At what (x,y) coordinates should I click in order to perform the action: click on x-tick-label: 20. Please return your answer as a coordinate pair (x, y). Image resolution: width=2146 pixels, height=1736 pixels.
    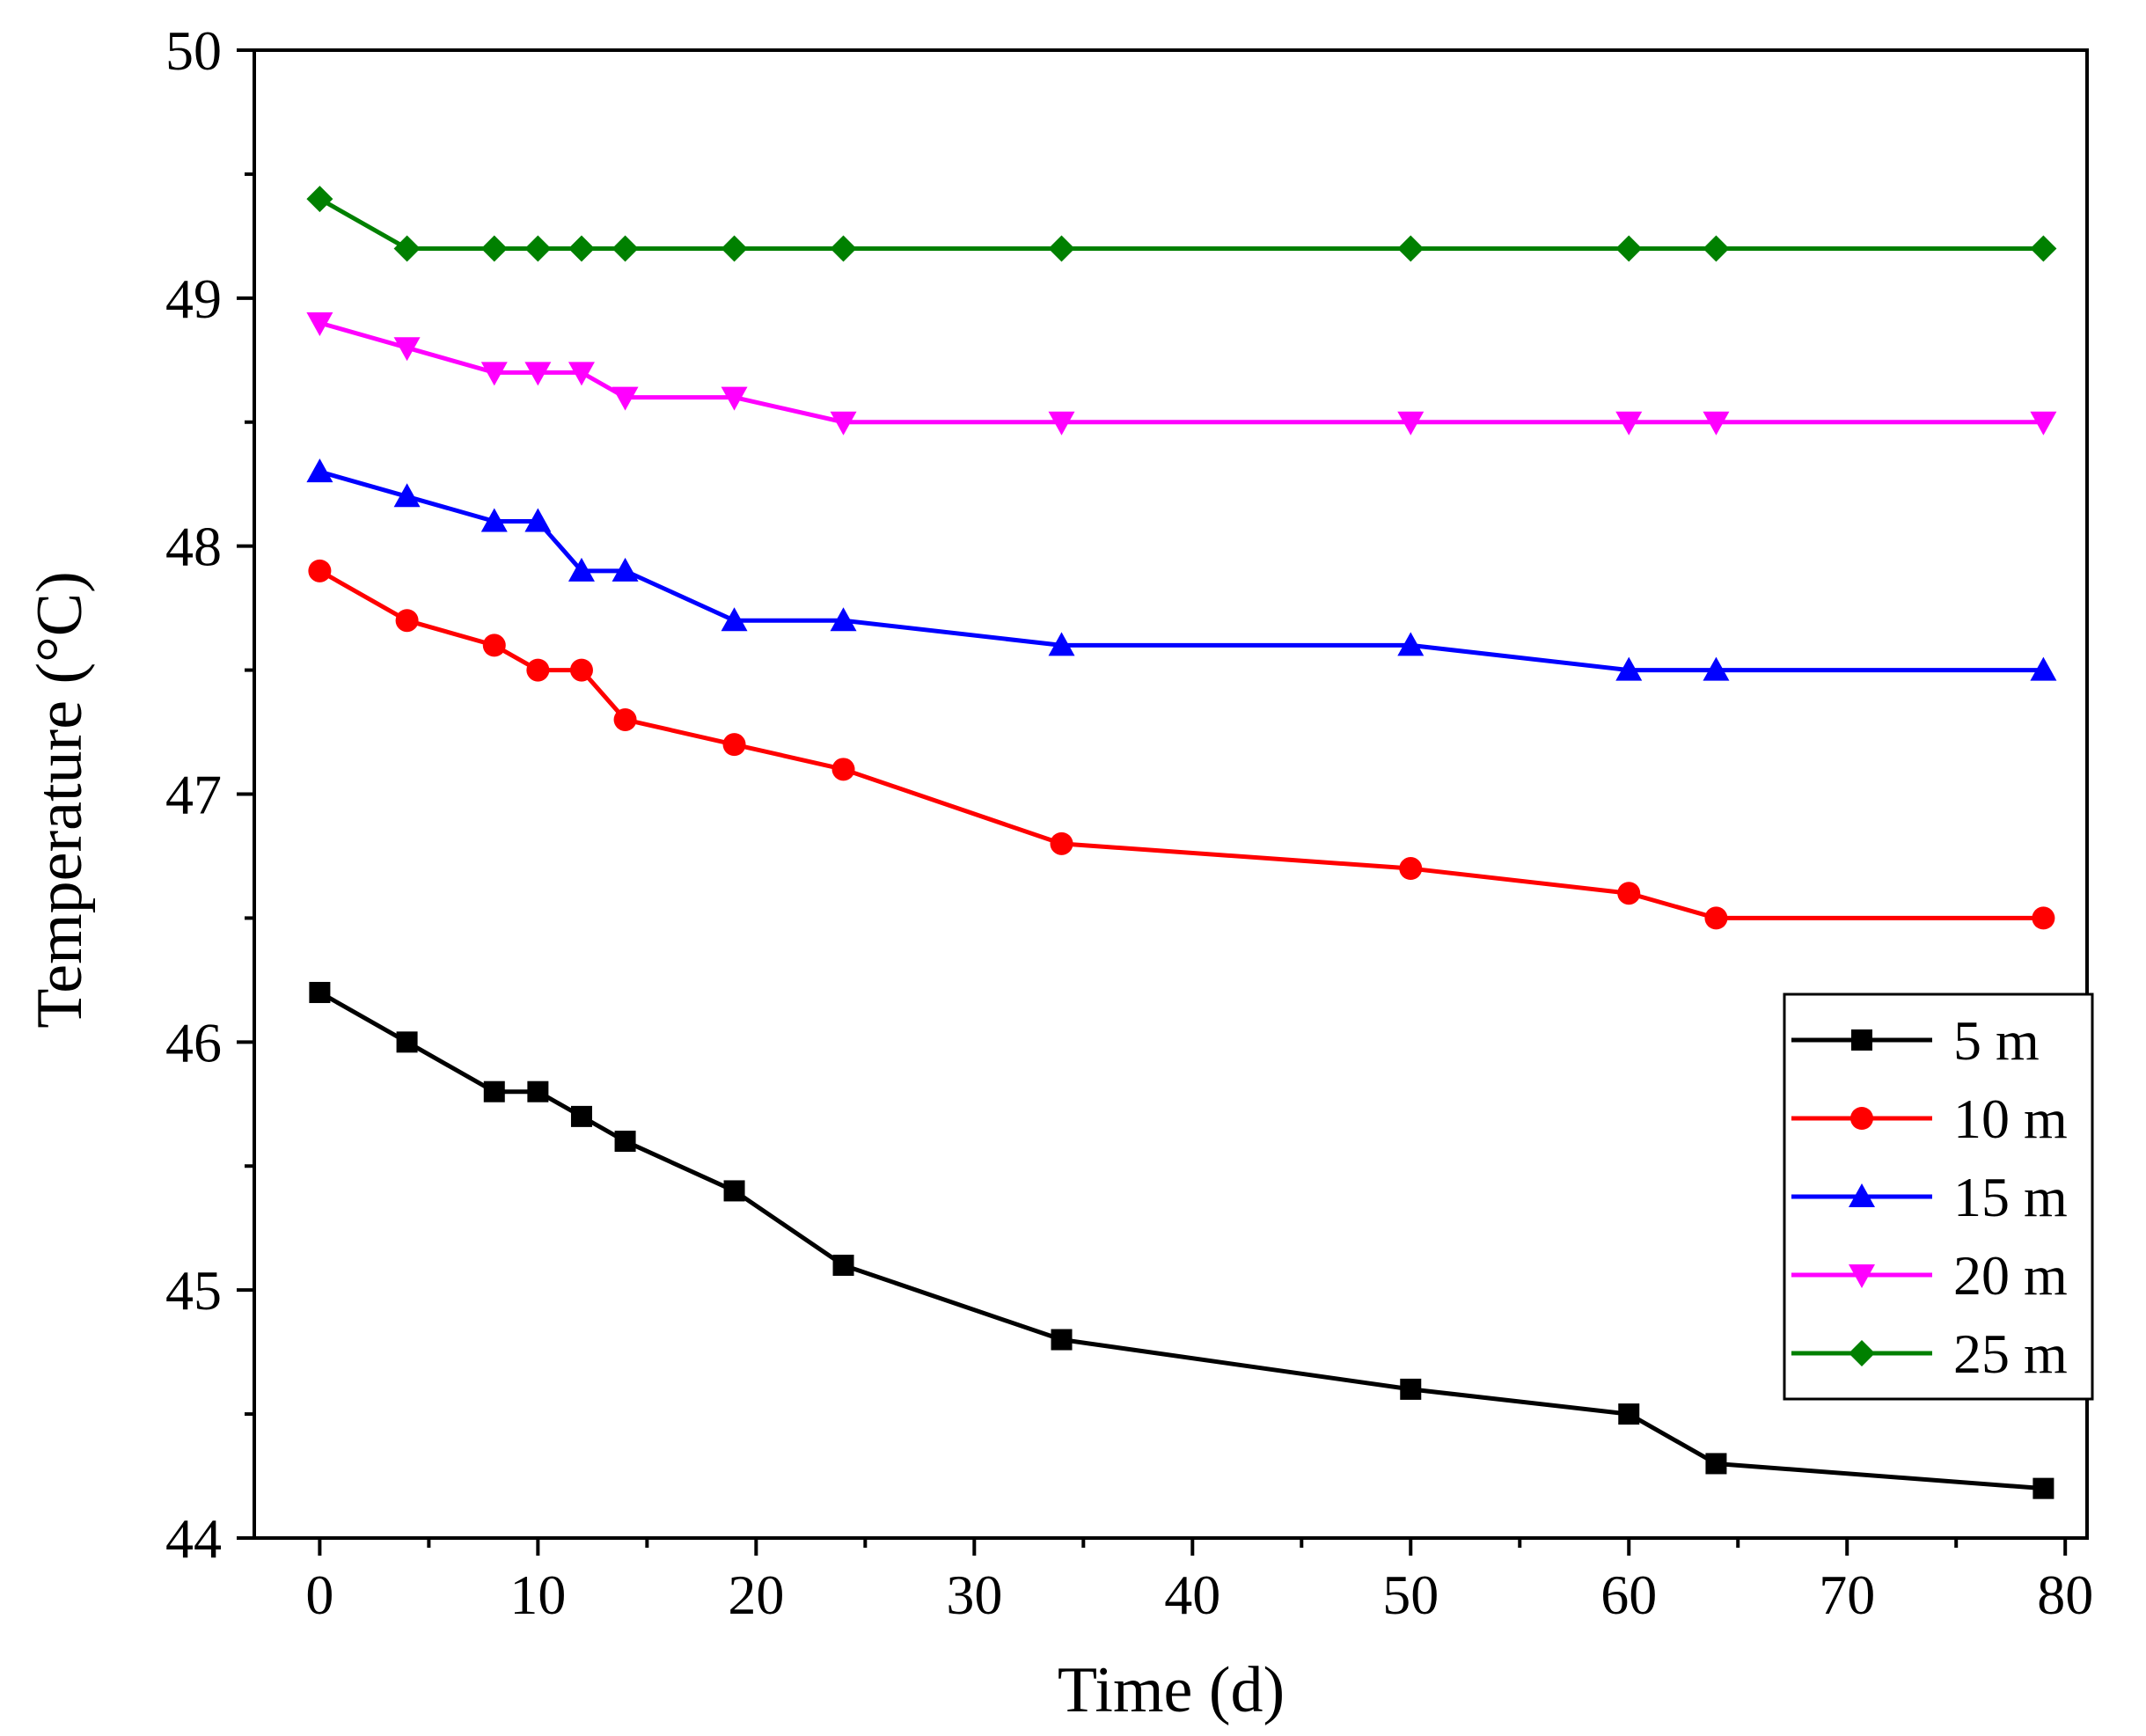
    Looking at the image, I should click on (756, 1595).